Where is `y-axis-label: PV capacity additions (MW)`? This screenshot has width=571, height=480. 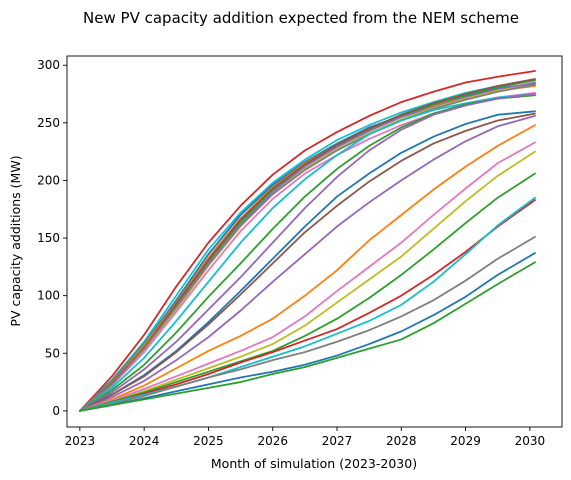
y-axis-label: PV capacity additions (MW) is located at coordinates (15, 240).